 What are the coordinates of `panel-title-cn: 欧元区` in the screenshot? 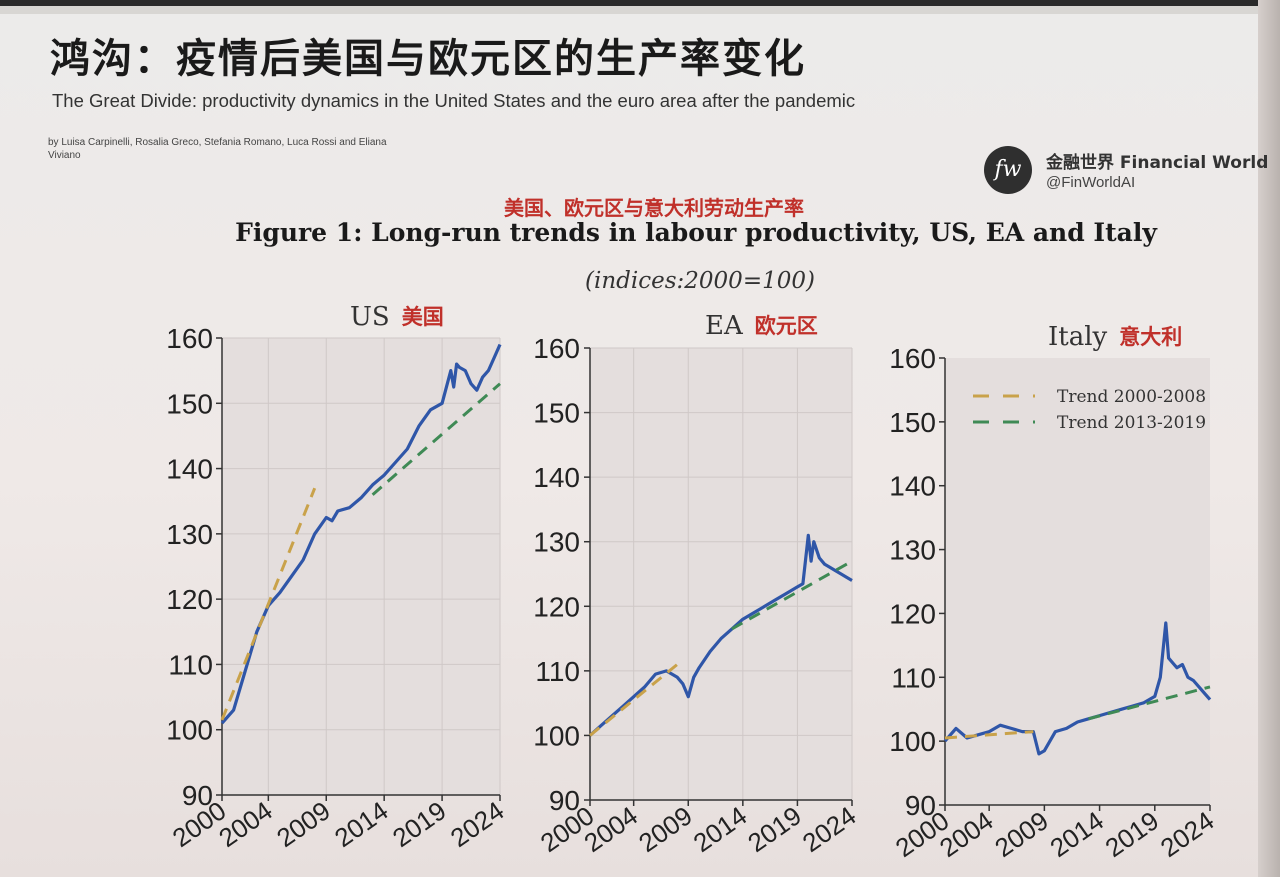 It's located at (786, 326).